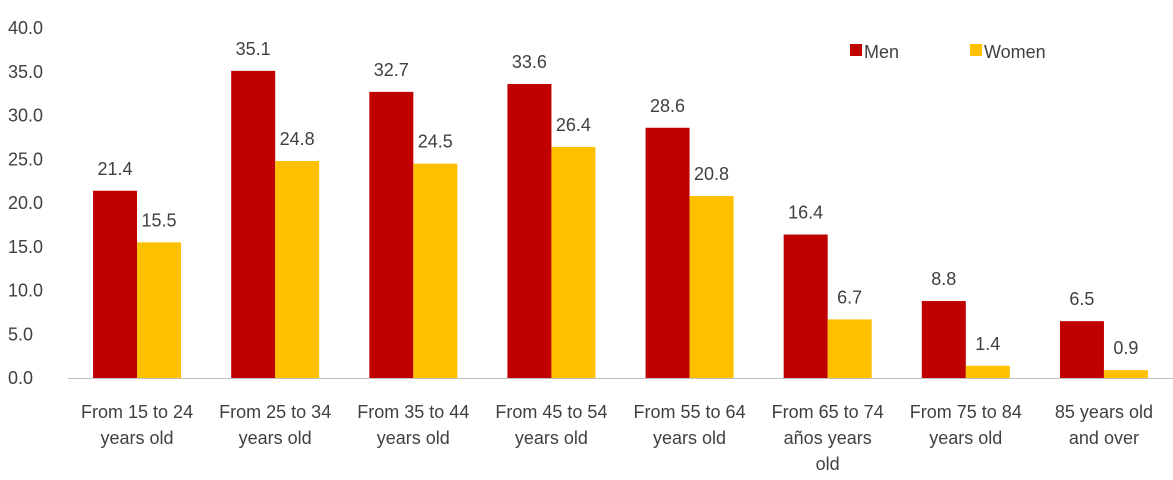 This screenshot has width=1173, height=480. I want to click on legend-label-women: Women, so click(1015, 52).